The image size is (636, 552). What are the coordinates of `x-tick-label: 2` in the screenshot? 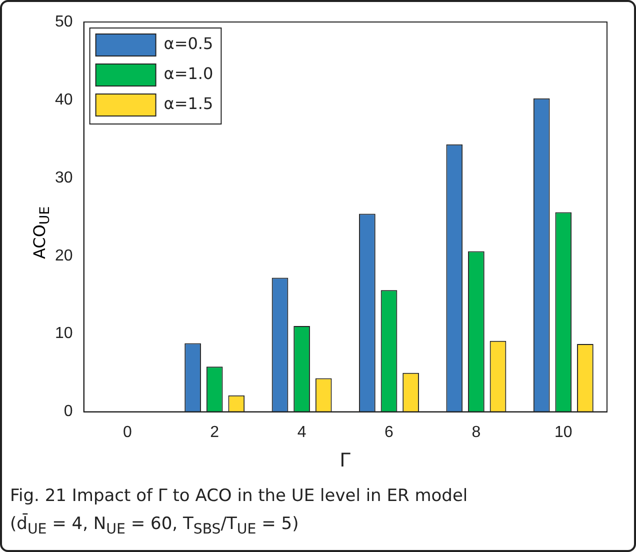 It's located at (215, 432).